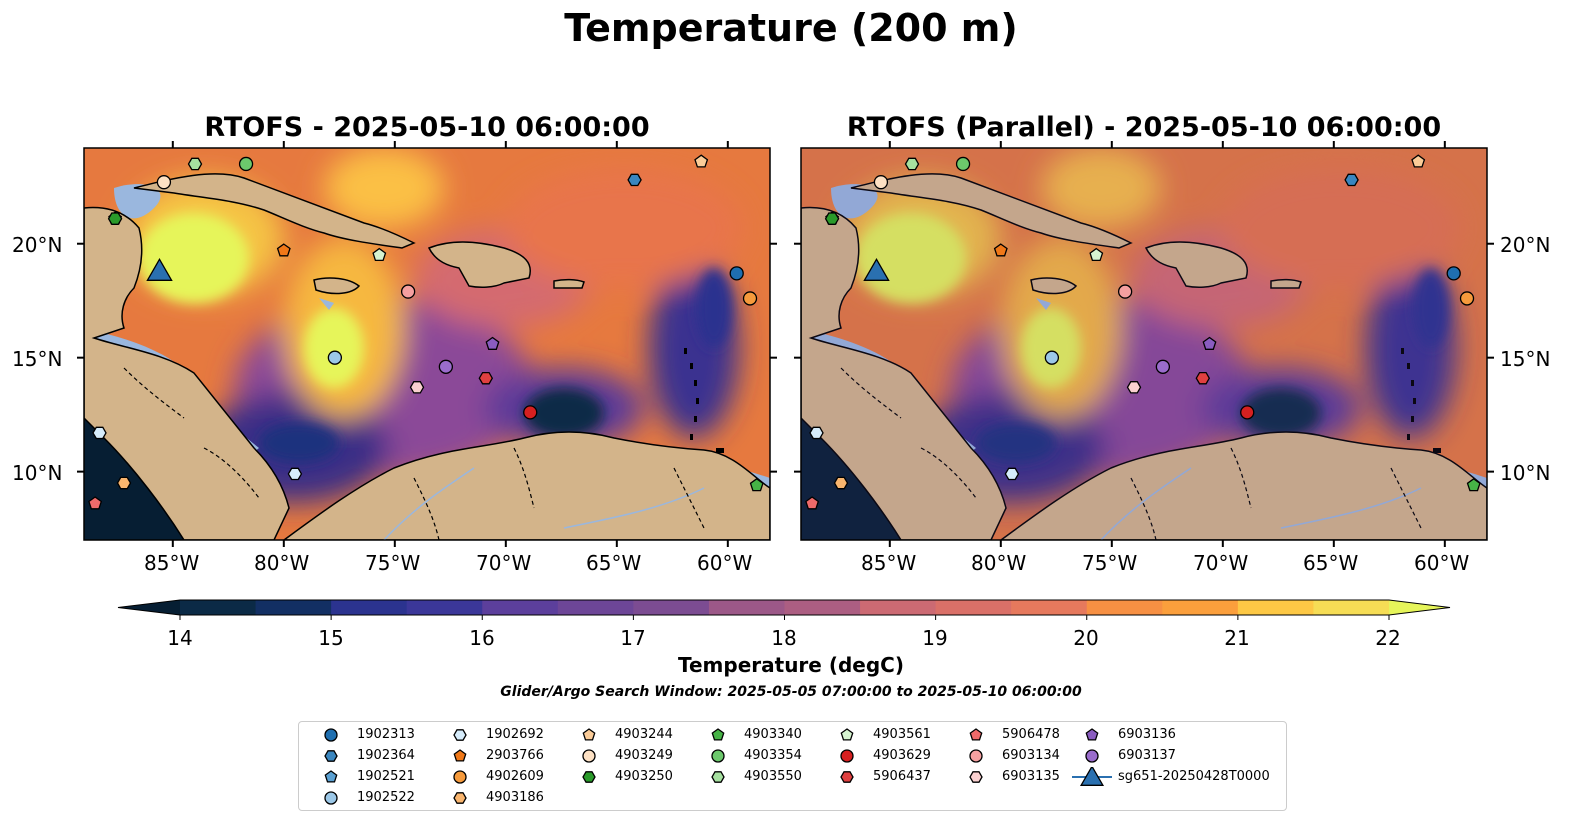  What do you see at coordinates (935, 638) in the screenshot?
I see `colorbar-tick-label: 19` at bounding box center [935, 638].